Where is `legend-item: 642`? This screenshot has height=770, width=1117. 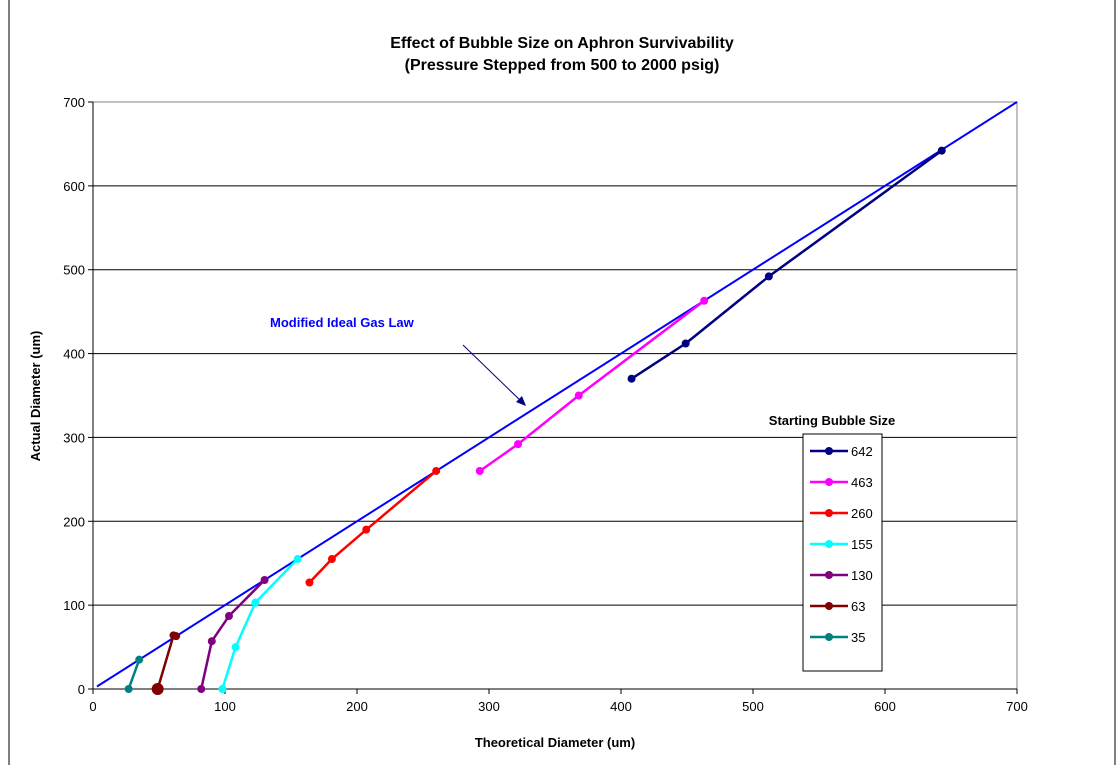 legend-item: 642 is located at coordinates (841, 451).